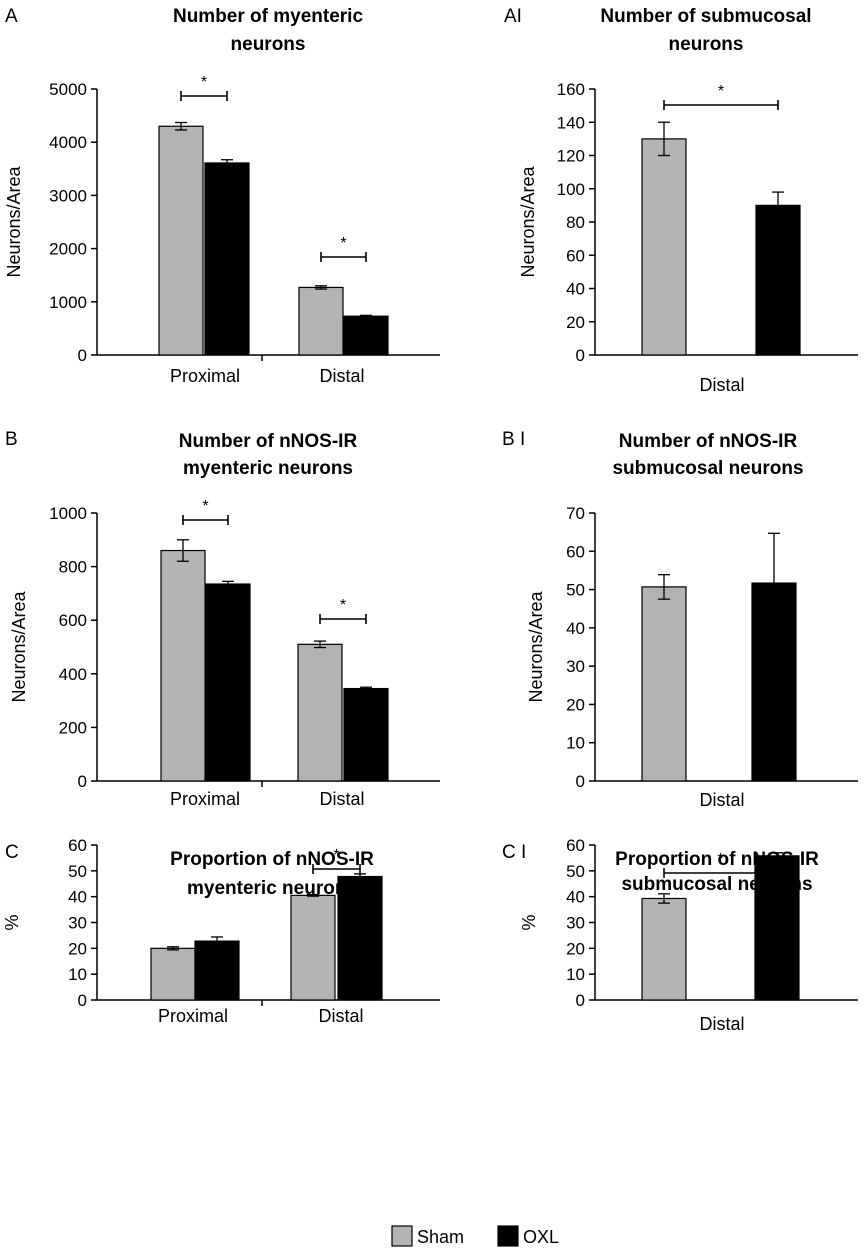  Describe the element at coordinates (514, 852) in the screenshot. I see `panel-label: C I` at that location.